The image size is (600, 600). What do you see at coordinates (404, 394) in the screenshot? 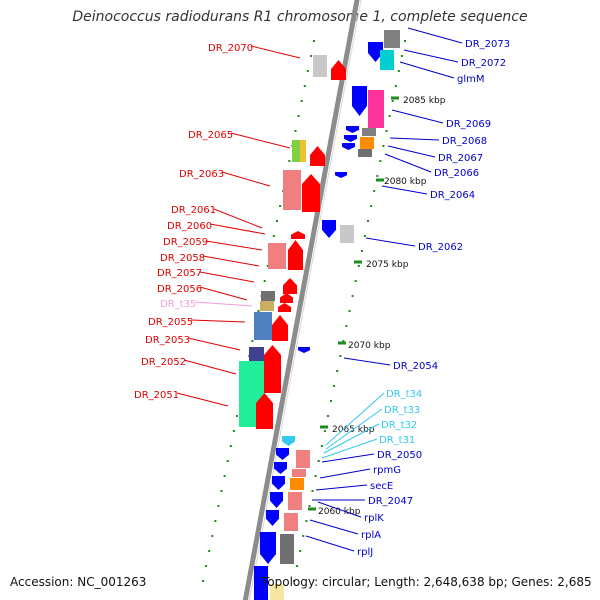
I see `gene-label-dr-t34: DR_t34` at bounding box center [404, 394].